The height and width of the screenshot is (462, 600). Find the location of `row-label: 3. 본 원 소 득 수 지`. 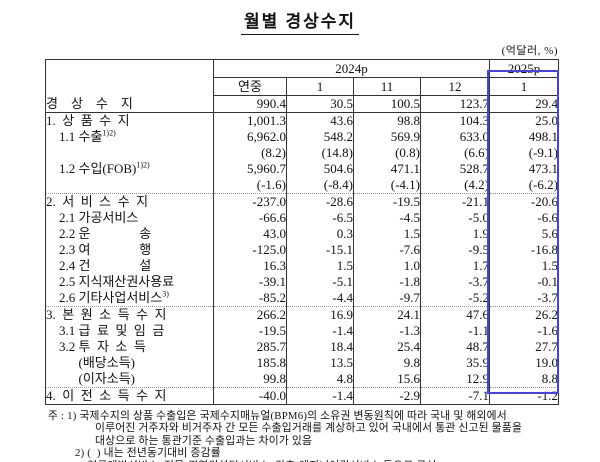

row-label: 3. 본 원 소 득 수 지 is located at coordinates (129, 314).